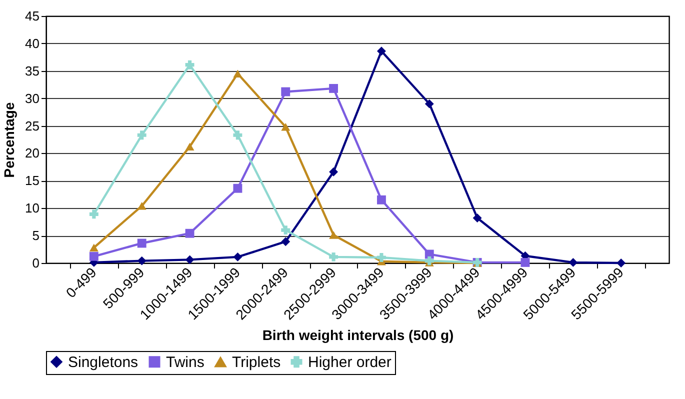 The width and height of the screenshot is (685, 399). I want to click on y-tick-label: 10, so click(32, 208).